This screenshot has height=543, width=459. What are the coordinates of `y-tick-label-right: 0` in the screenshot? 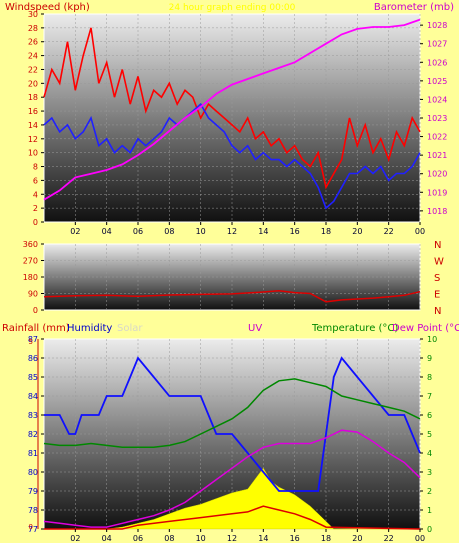 It's located at (429, 529).